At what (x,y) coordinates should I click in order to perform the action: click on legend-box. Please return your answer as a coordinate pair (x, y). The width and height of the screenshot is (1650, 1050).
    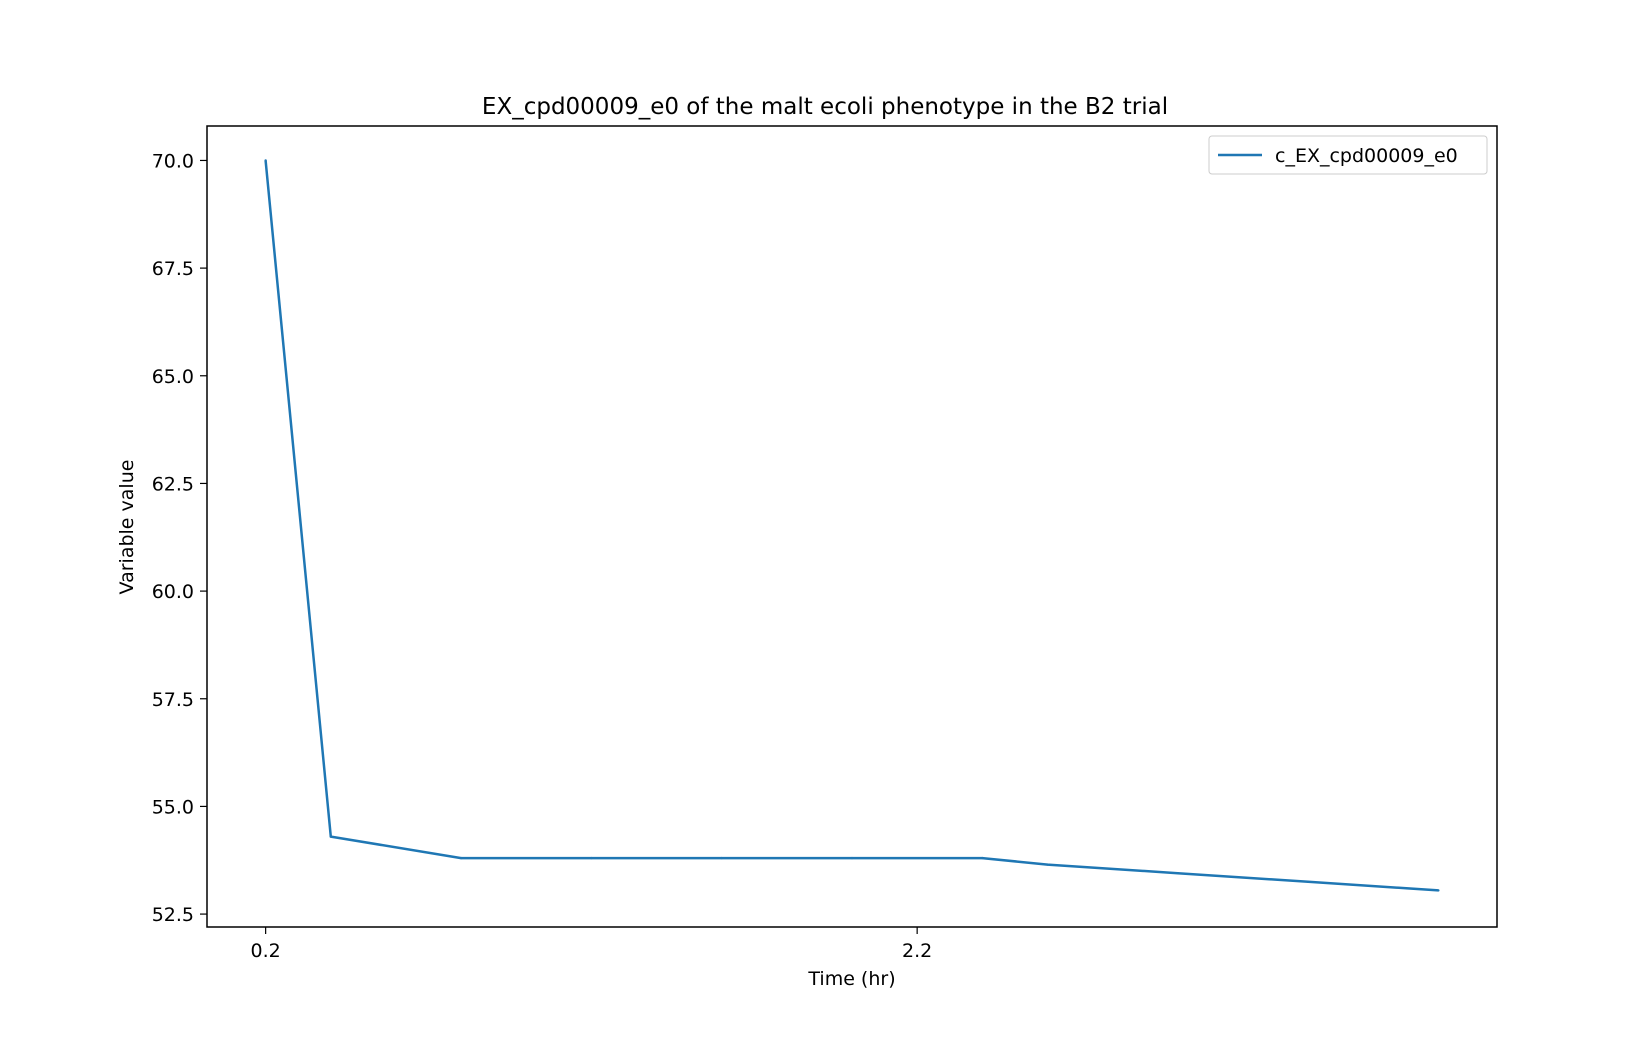
    Looking at the image, I should click on (1348, 155).